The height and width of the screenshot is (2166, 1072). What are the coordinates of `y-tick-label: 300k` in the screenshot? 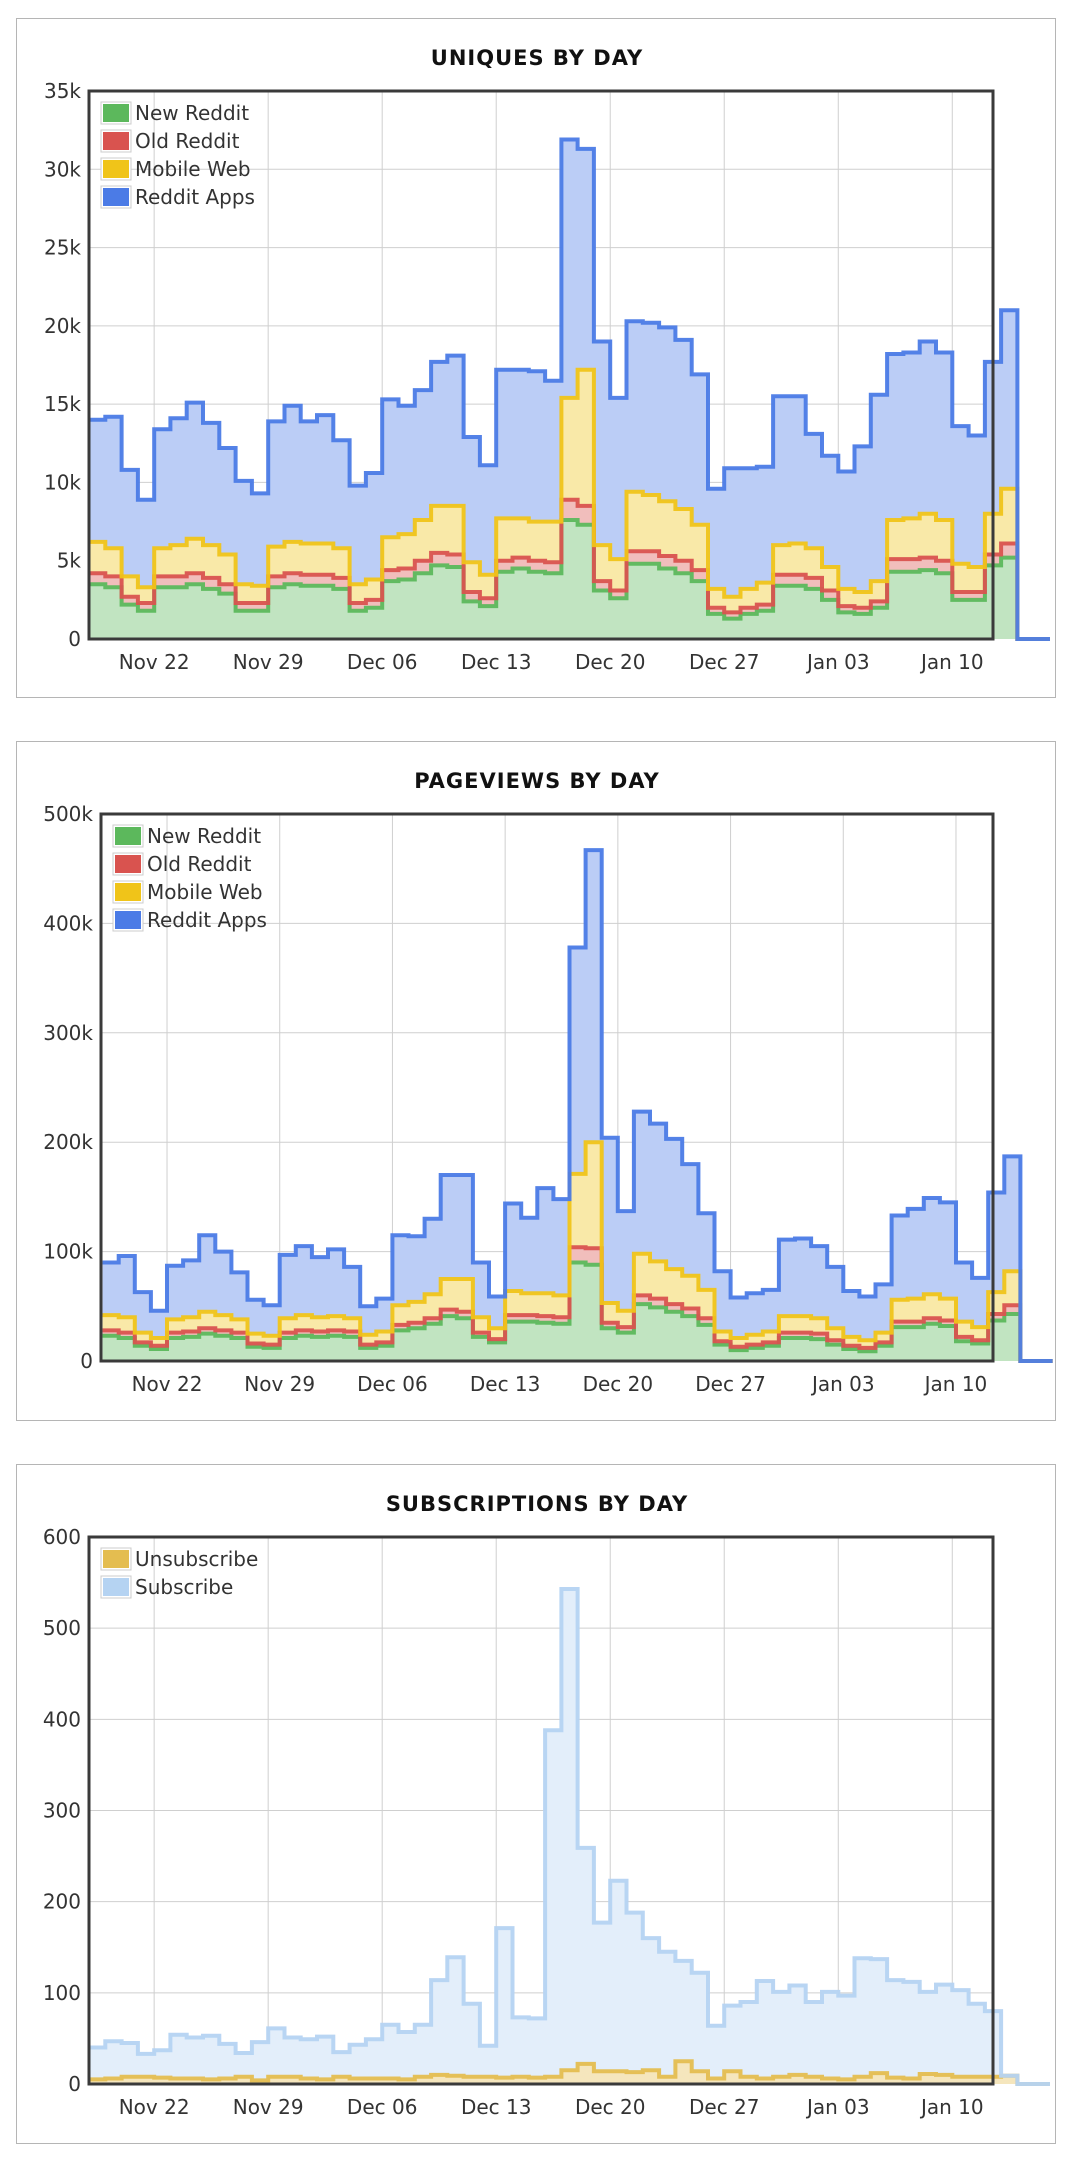 It's located at (68, 1033).